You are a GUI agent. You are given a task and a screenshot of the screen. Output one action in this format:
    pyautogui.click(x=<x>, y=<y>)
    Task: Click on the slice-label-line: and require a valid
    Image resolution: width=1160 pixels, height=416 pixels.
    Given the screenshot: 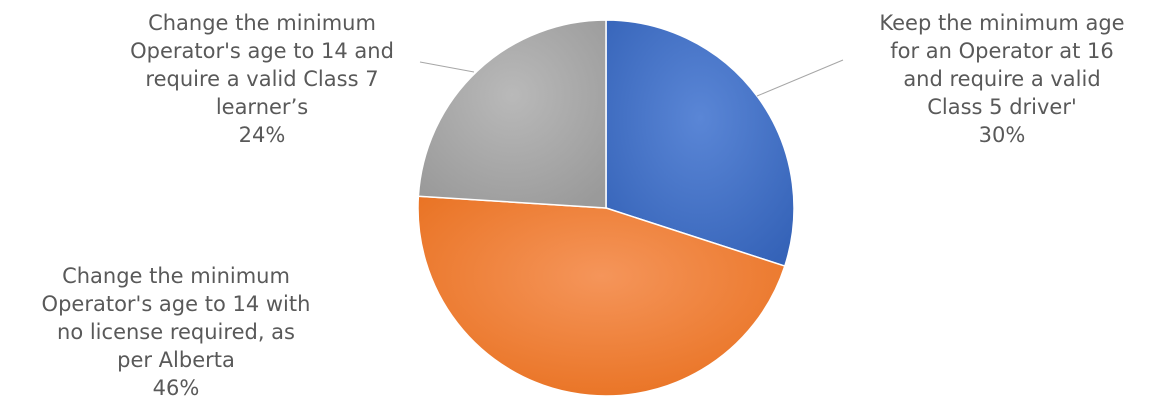 What is the action you would take?
    pyautogui.click(x=1001, y=79)
    